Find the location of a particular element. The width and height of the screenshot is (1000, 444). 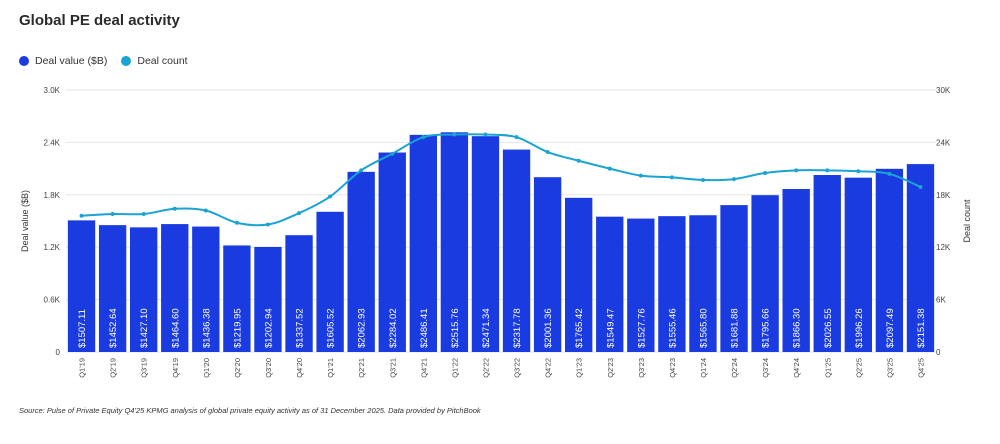

x-tick-label: Q3'25 is located at coordinates (889, 368).